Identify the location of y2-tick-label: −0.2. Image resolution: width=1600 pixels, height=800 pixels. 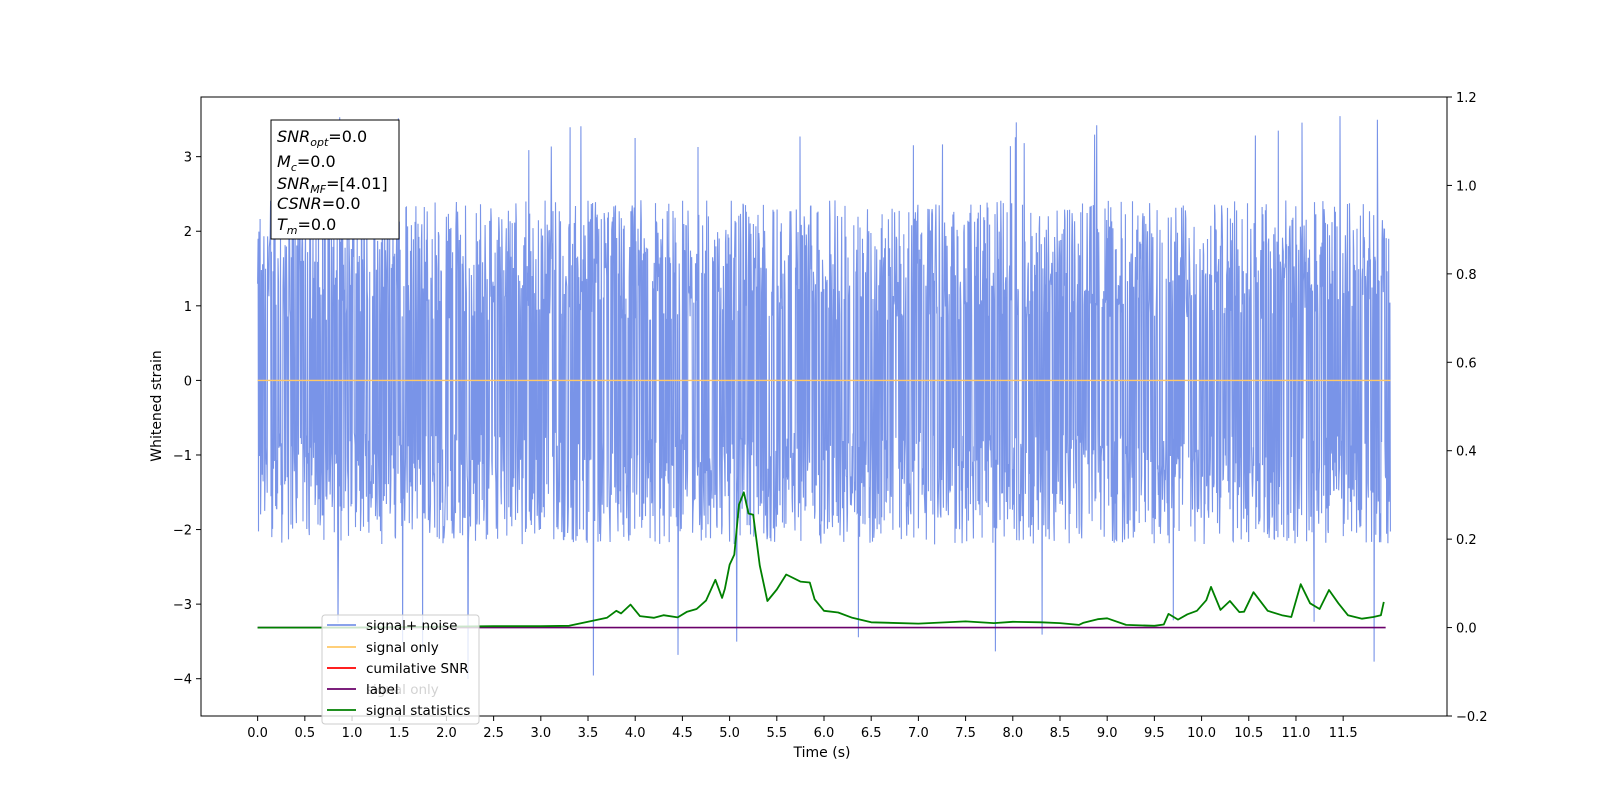
(1472, 717).